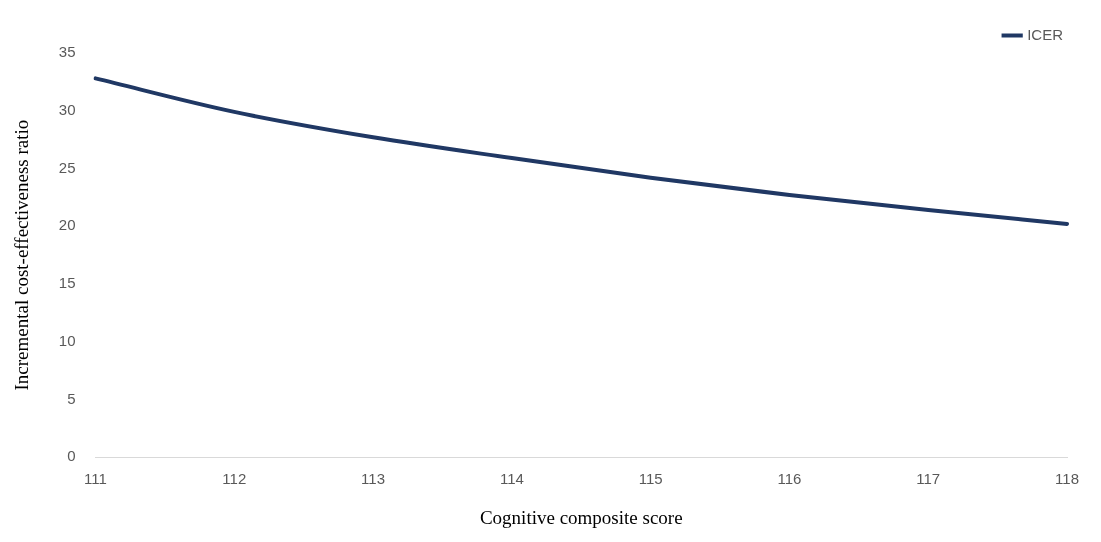  What do you see at coordinates (95, 479) in the screenshot?
I see `x-tick-label: 111` at bounding box center [95, 479].